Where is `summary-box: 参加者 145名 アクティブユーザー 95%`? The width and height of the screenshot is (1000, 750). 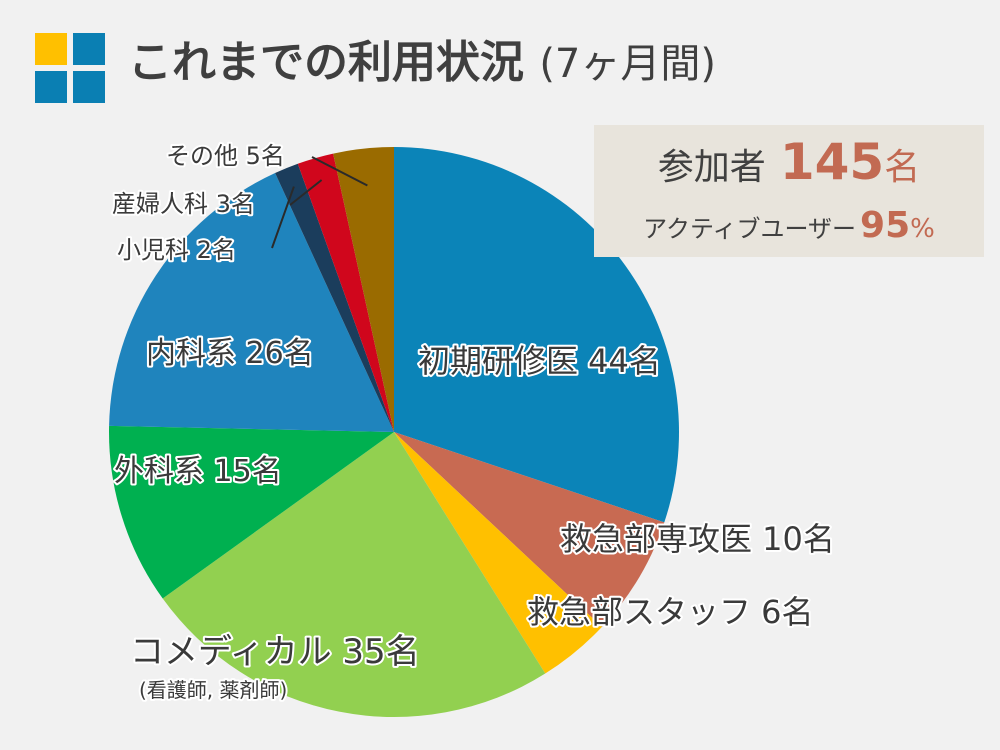 summary-box: 参加者 145名 アクティブユーザー 95% is located at coordinates (789, 191).